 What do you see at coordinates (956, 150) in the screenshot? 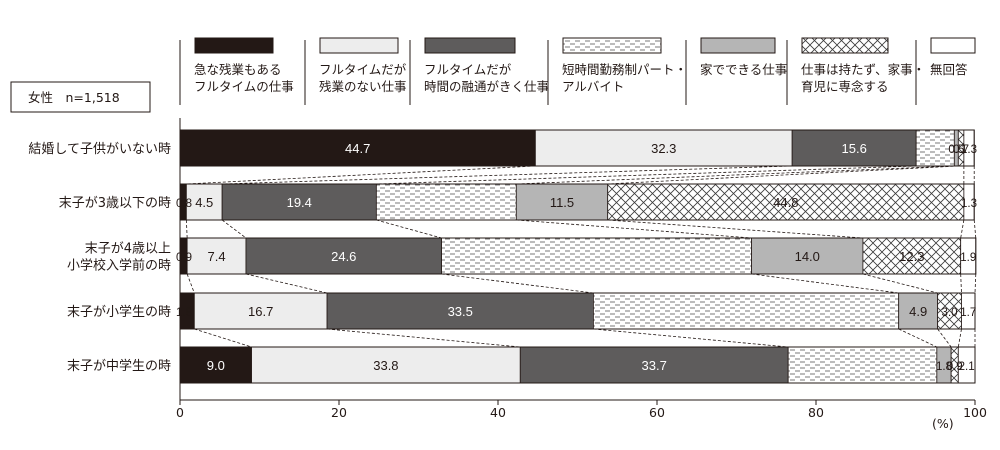
I see `data-label: 0.5` at bounding box center [956, 150].